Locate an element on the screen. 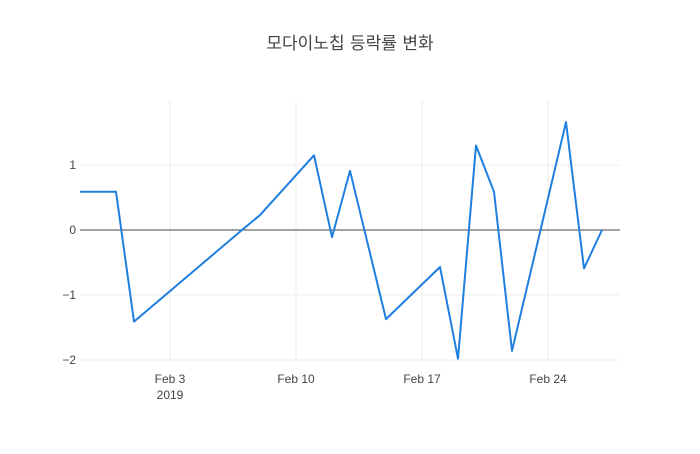  y-tick-label: 1 is located at coordinates (72, 165).